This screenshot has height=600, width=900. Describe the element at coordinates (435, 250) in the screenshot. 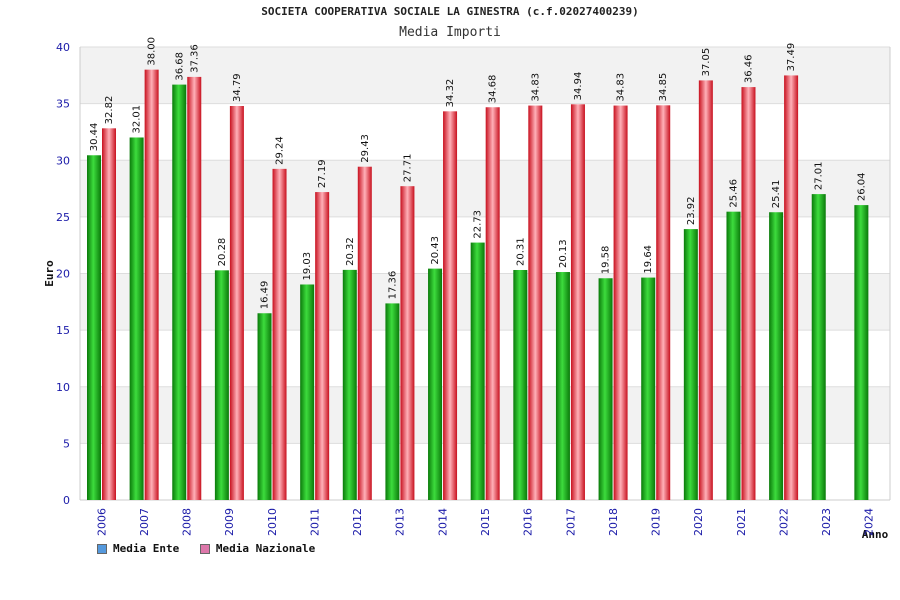

I see `data-label: 20.43` at that location.